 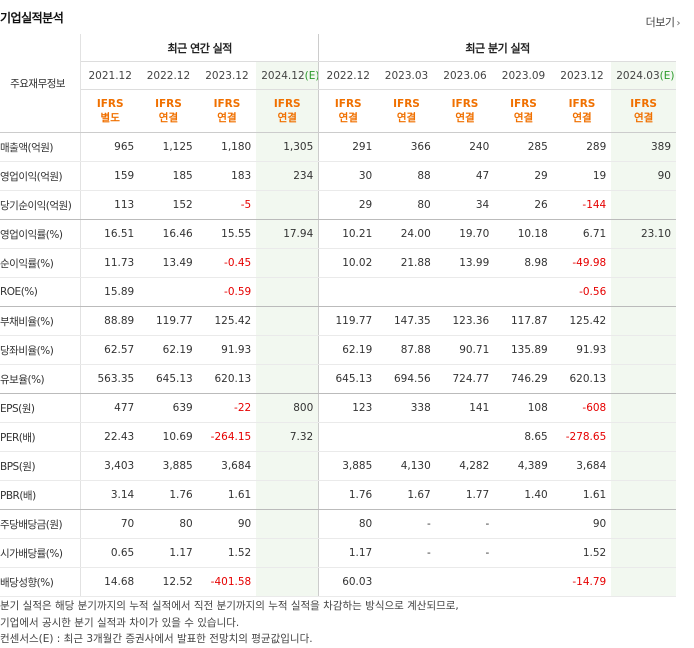 What do you see at coordinates (227, 147) in the screenshot?
I see `table-cell: 1,180` at bounding box center [227, 147].